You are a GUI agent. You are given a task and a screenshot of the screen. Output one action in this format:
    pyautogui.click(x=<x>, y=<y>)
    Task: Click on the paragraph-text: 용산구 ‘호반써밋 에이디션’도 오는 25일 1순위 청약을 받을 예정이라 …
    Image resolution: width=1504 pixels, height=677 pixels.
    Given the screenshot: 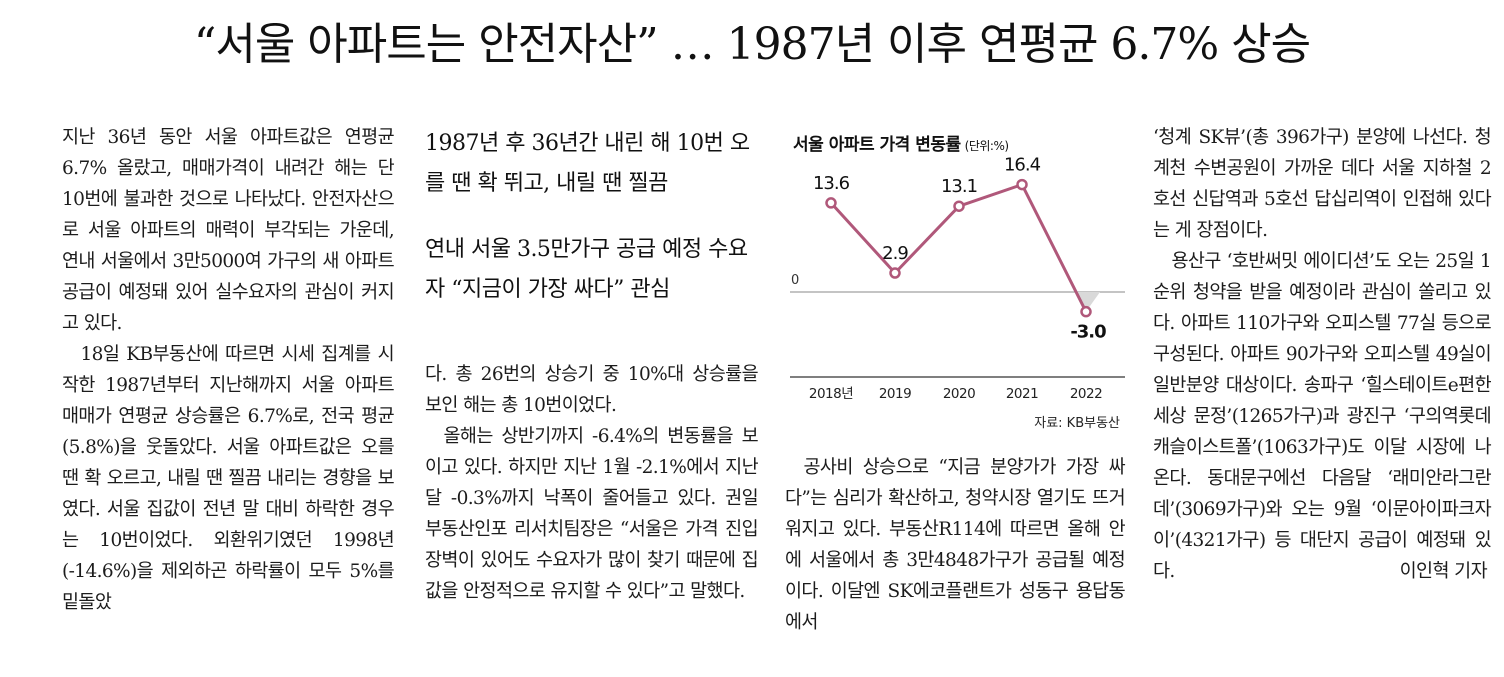 What is the action you would take?
    pyautogui.click(x=1322, y=416)
    